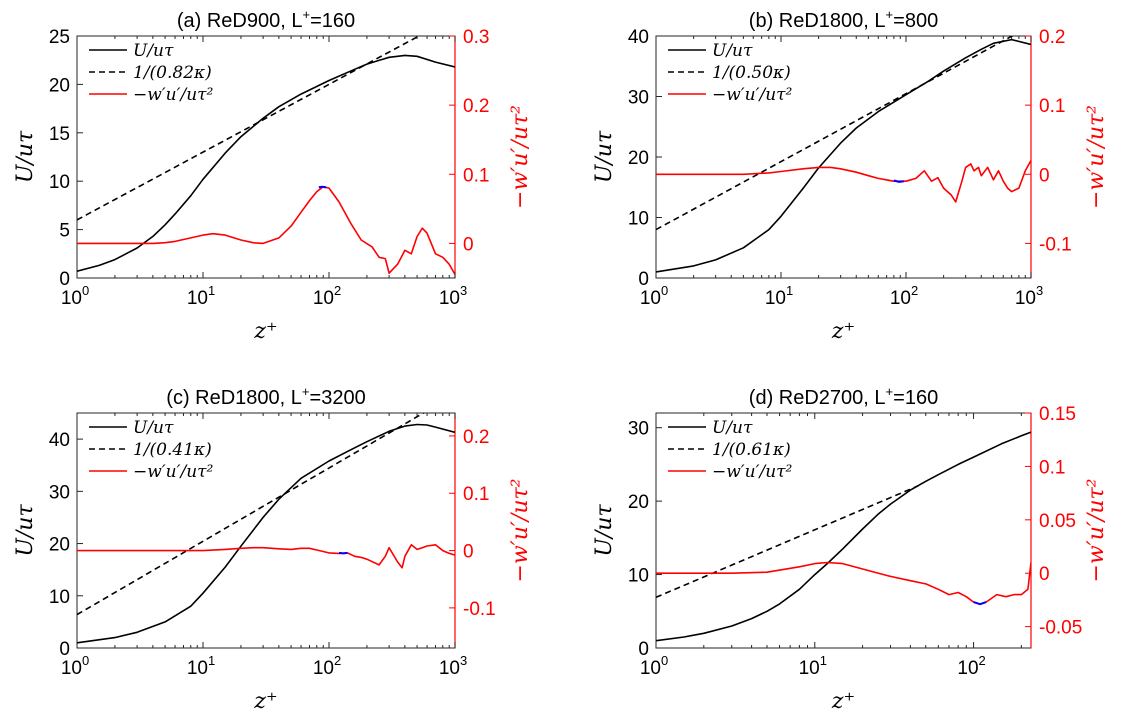  Describe the element at coordinates (476, 37) in the screenshot. I see `y-right-tick-label: 0.3` at that location.